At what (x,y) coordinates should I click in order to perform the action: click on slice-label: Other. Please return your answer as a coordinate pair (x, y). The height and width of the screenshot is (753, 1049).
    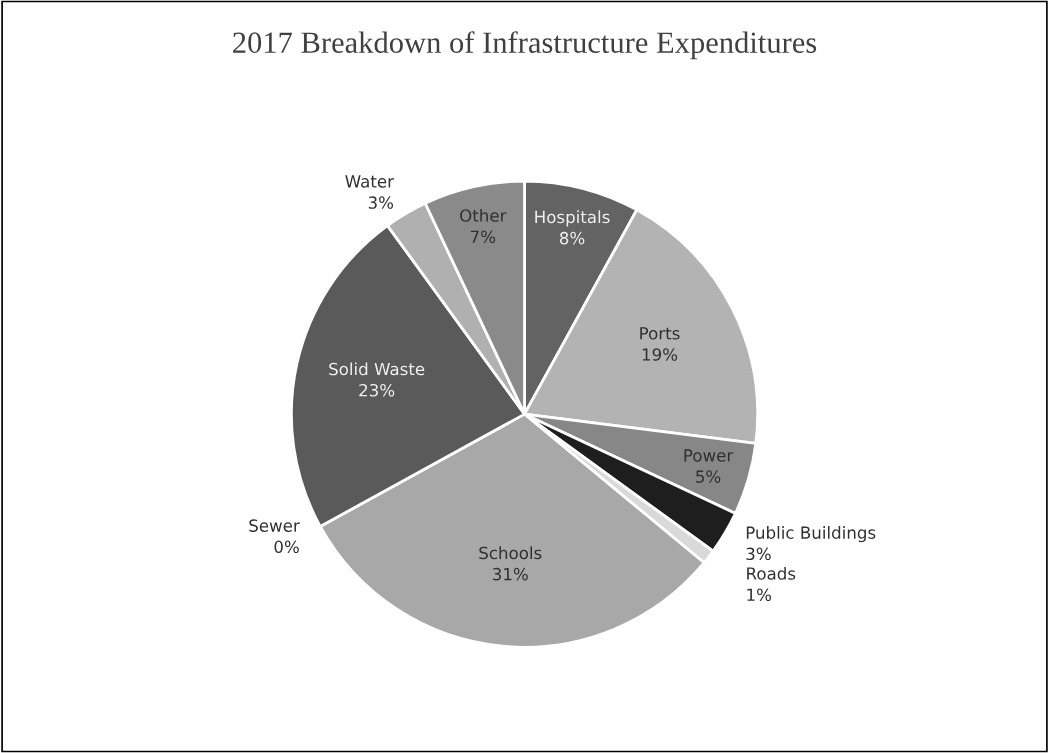
    Looking at the image, I should click on (483, 215).